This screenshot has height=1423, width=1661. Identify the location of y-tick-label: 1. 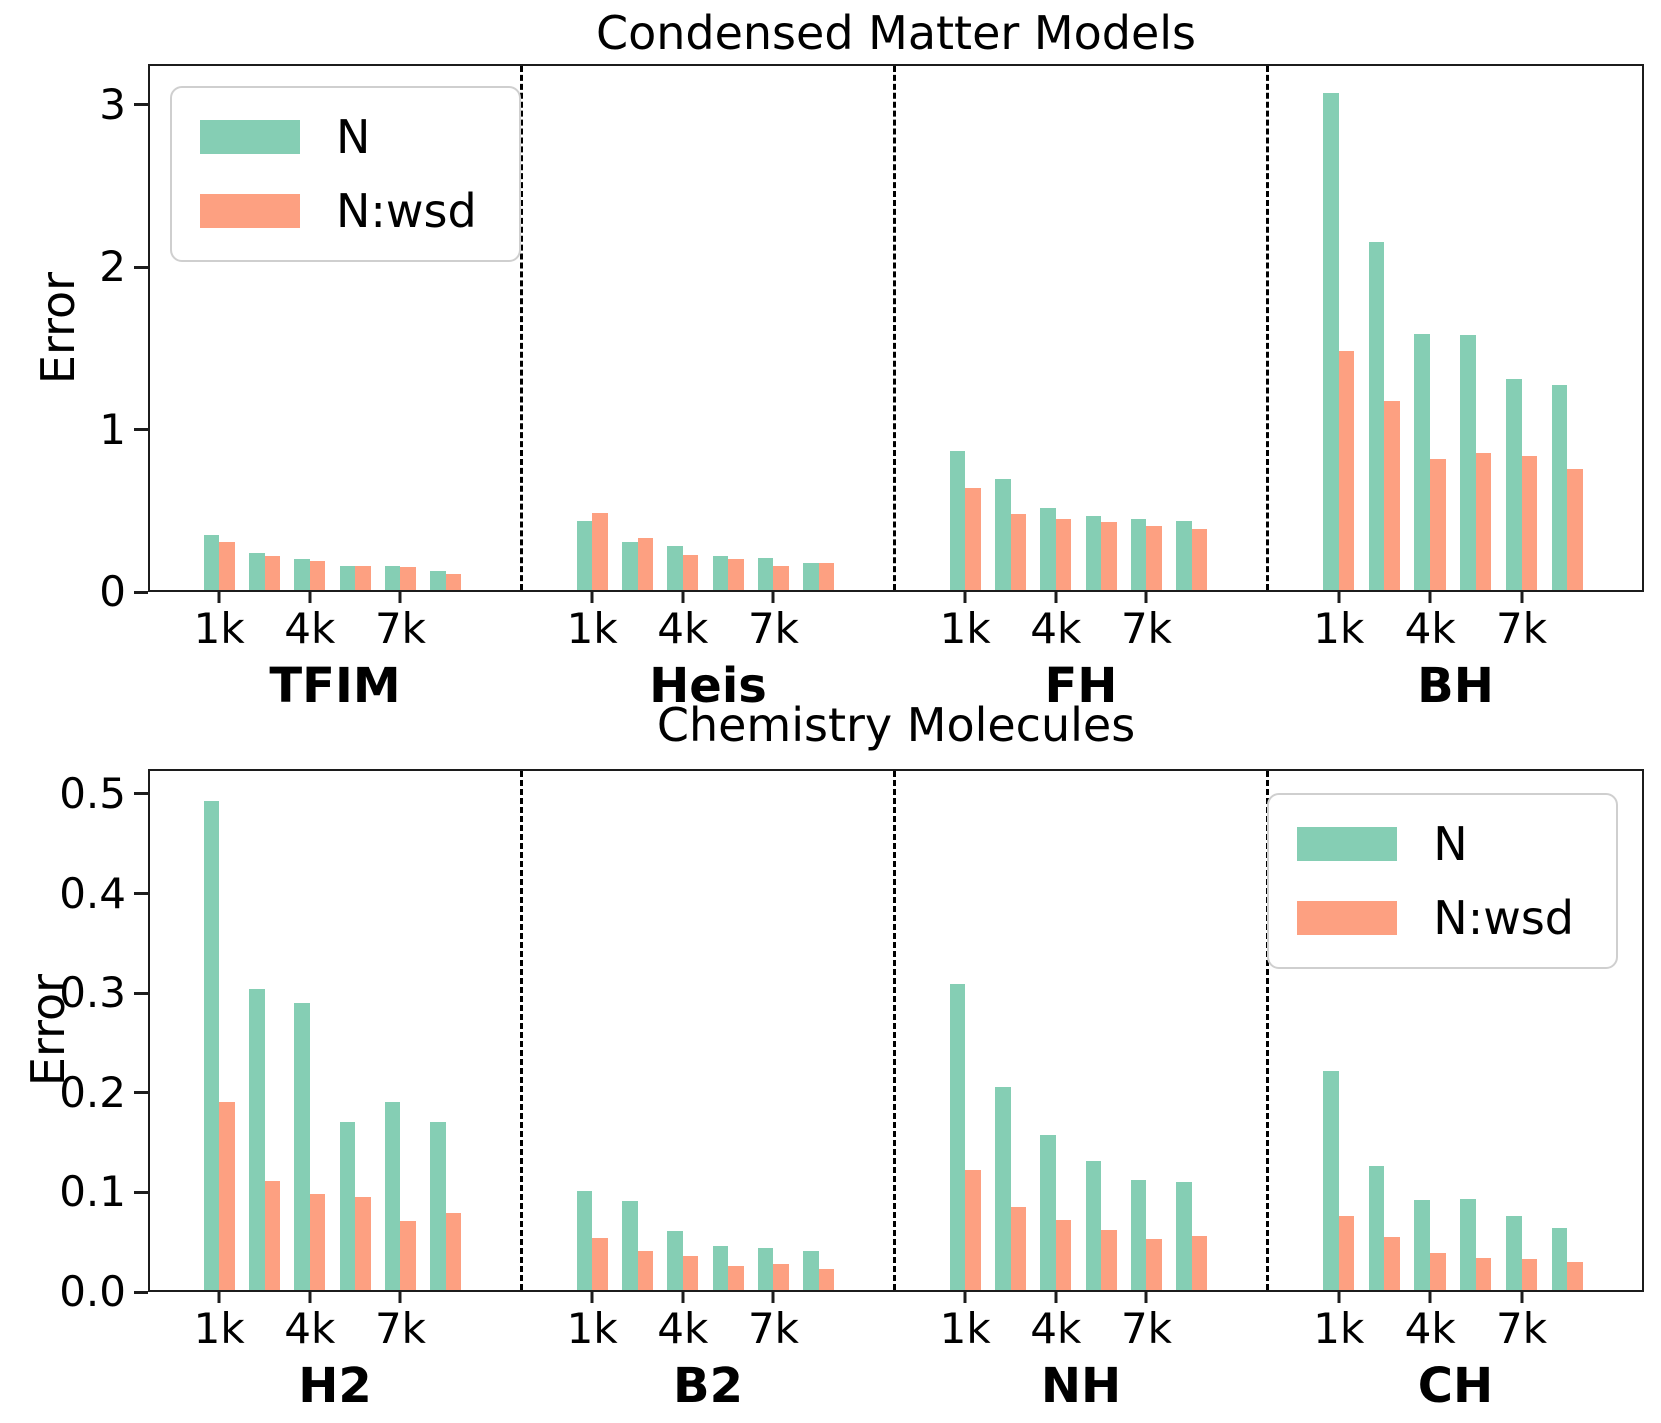
(112, 429).